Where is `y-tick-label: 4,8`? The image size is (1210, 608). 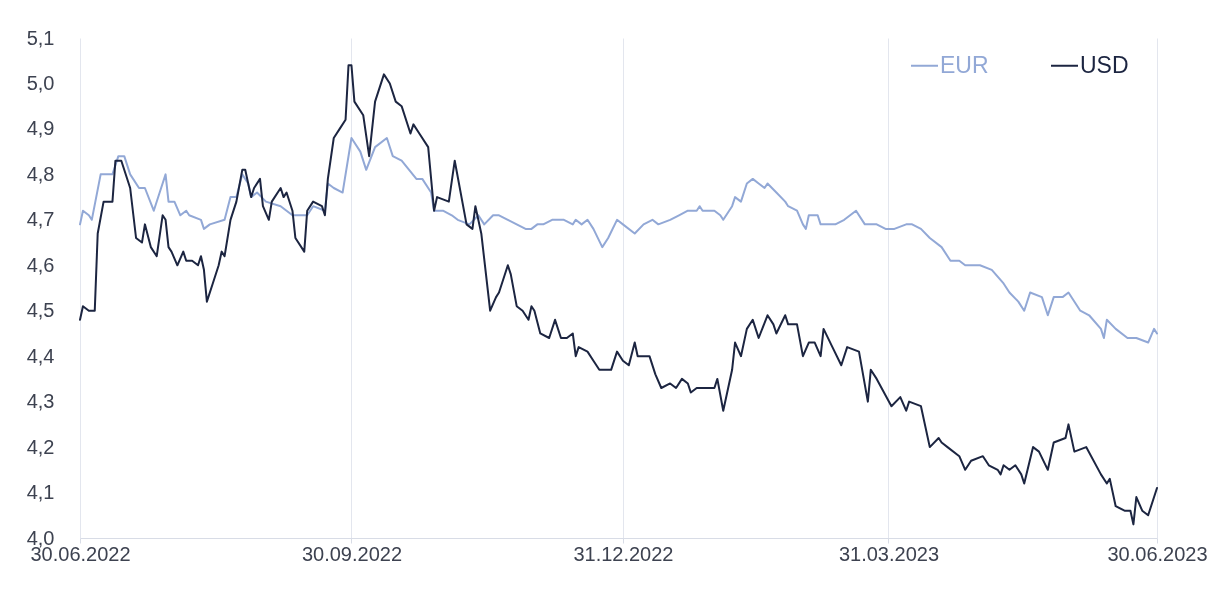 y-tick-label: 4,8 is located at coordinates (40, 173).